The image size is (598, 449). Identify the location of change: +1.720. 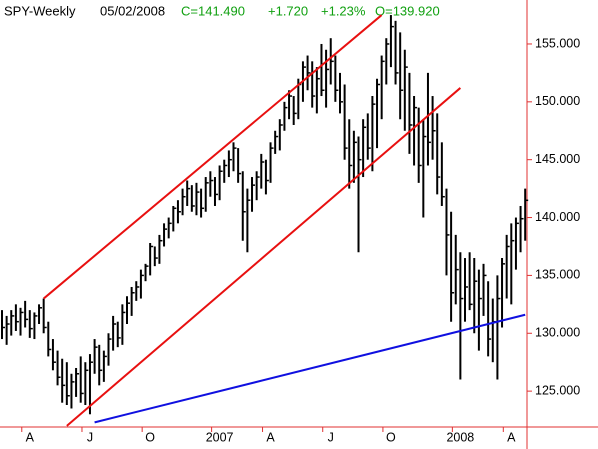
(288, 10).